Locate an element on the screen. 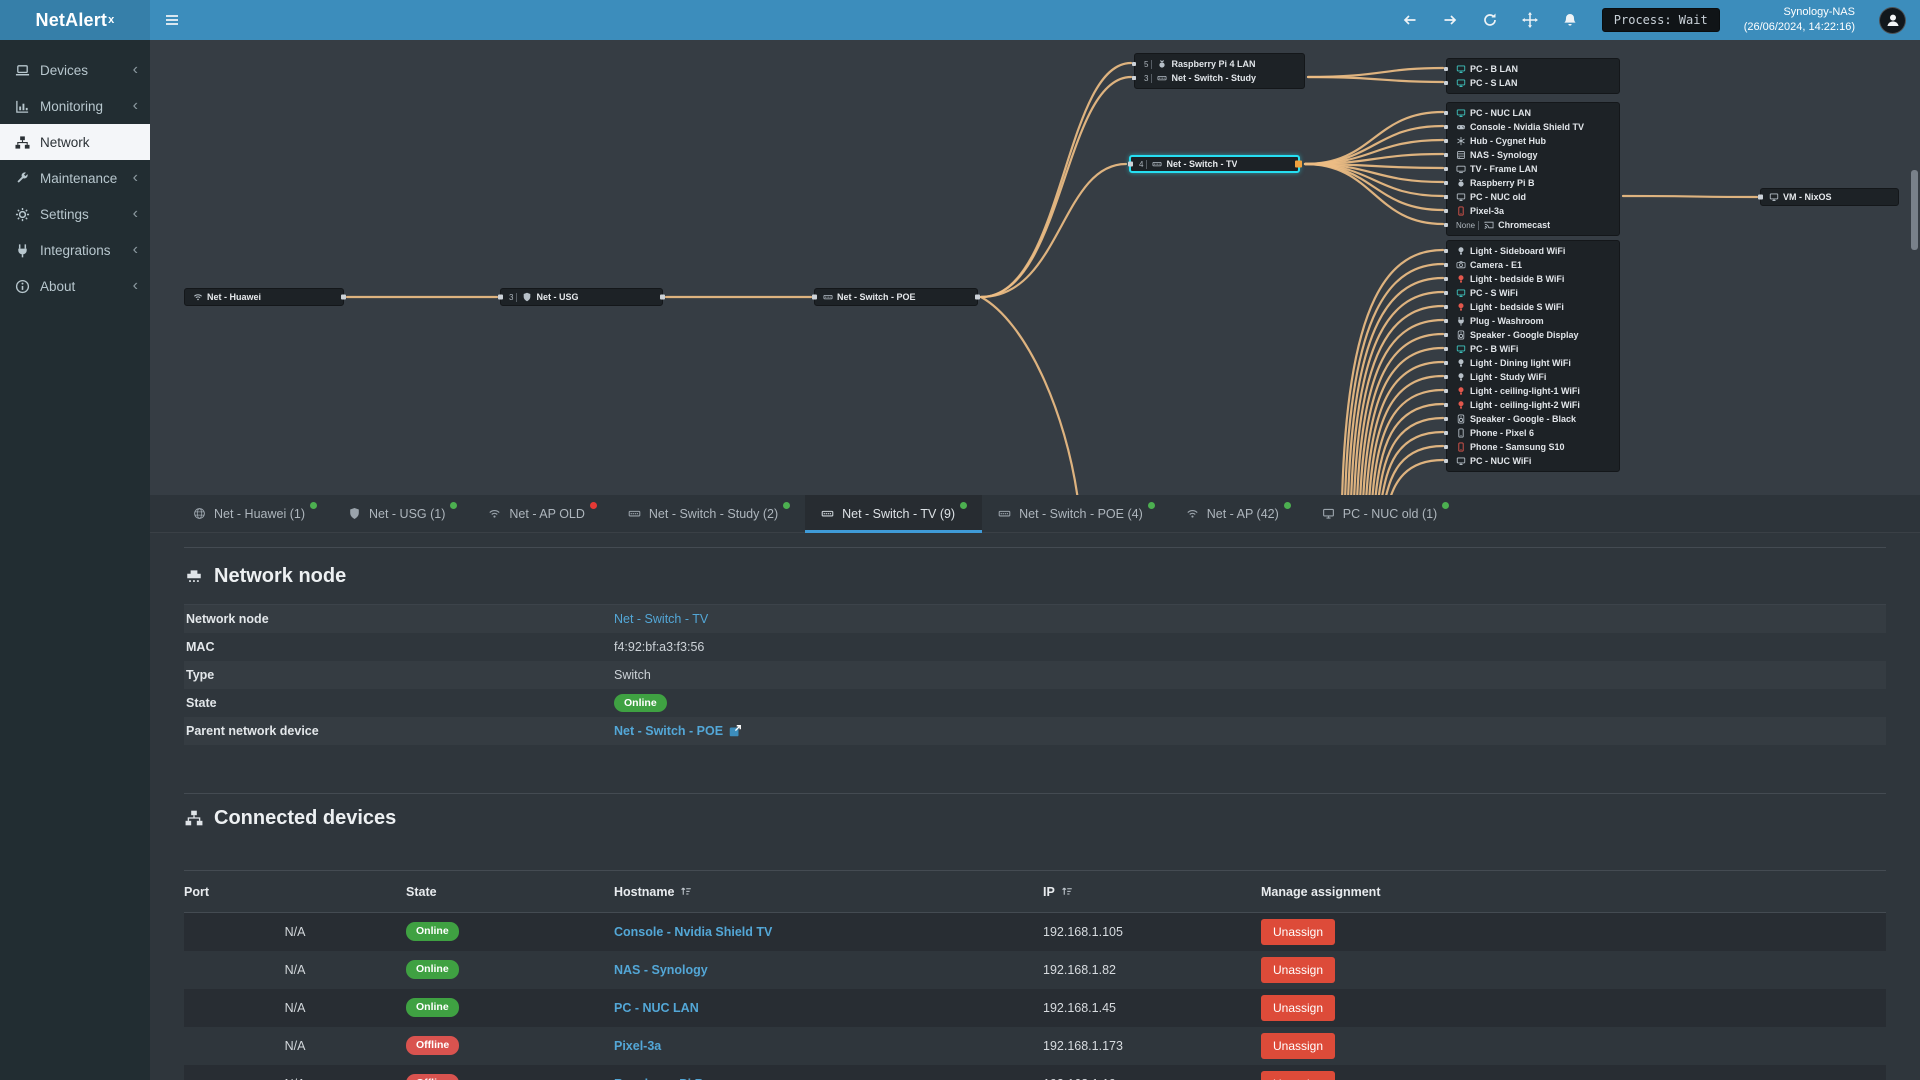 The height and width of the screenshot is (1080, 1920). hostname-link: NAS - Synology is located at coordinates (661, 969).